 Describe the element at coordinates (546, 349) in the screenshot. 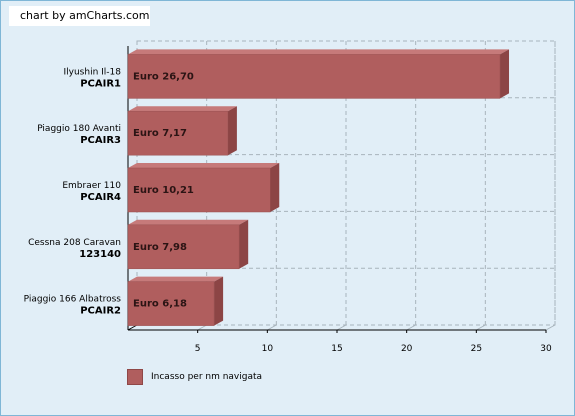

I see `x-tick-label: 30` at that location.